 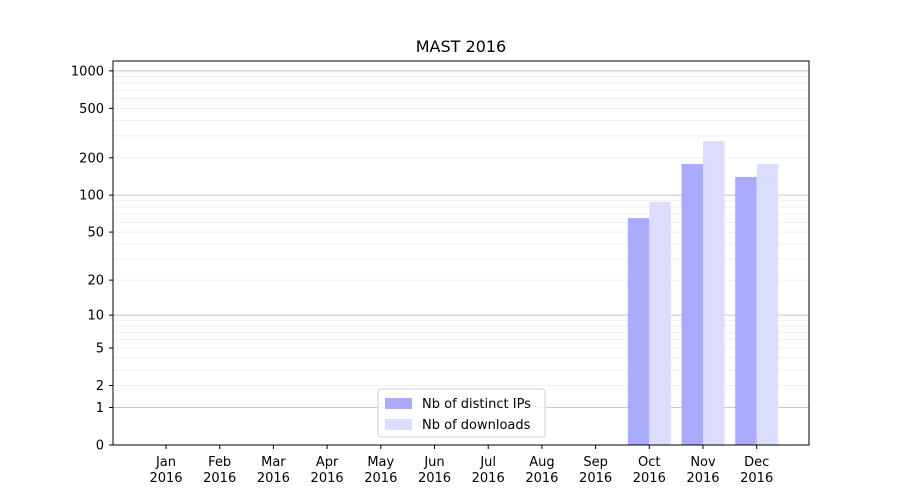 What do you see at coordinates (487, 462) in the screenshot?
I see `x-tick-label-month: Jul` at bounding box center [487, 462].